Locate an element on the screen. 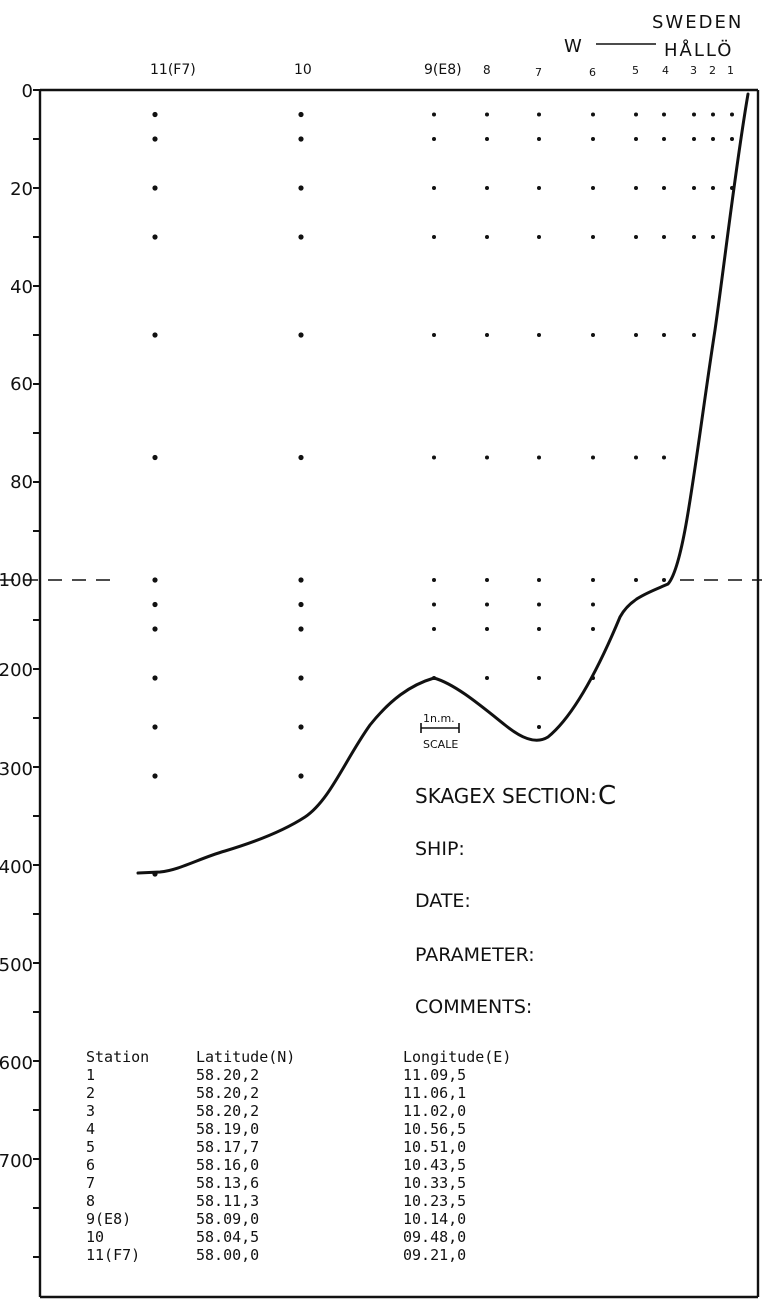 The image size is (762, 1307). table-cell: 10.51,0 is located at coordinates (434, 1147).